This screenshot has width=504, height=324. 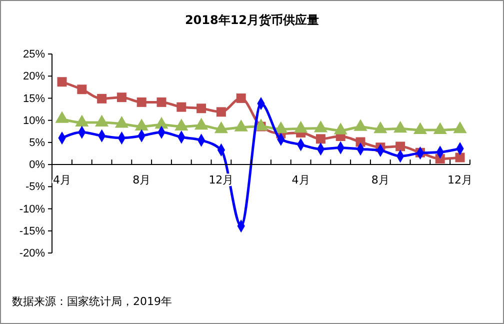 I want to click on y-tick-label: -20%, so click(x=32, y=254).